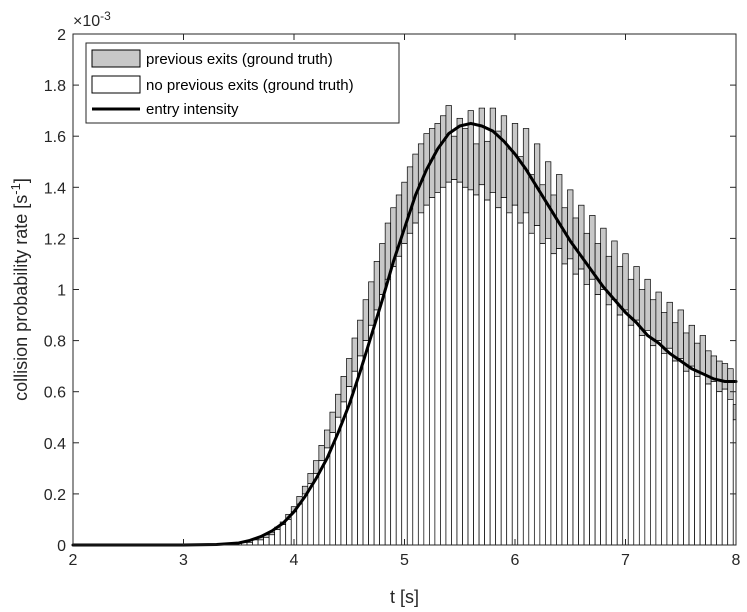  I want to click on legend-label-entry-intensity: entry intensity, so click(192, 109).